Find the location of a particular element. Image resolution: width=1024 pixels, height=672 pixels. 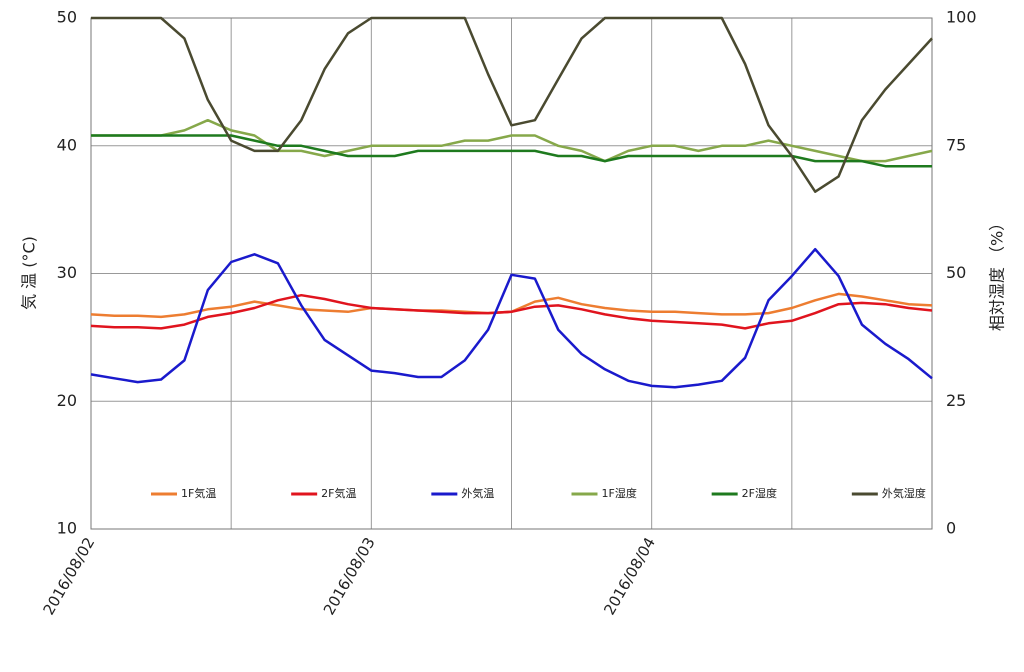

x-tick-label: 2016/08/03 is located at coordinates (349, 576).